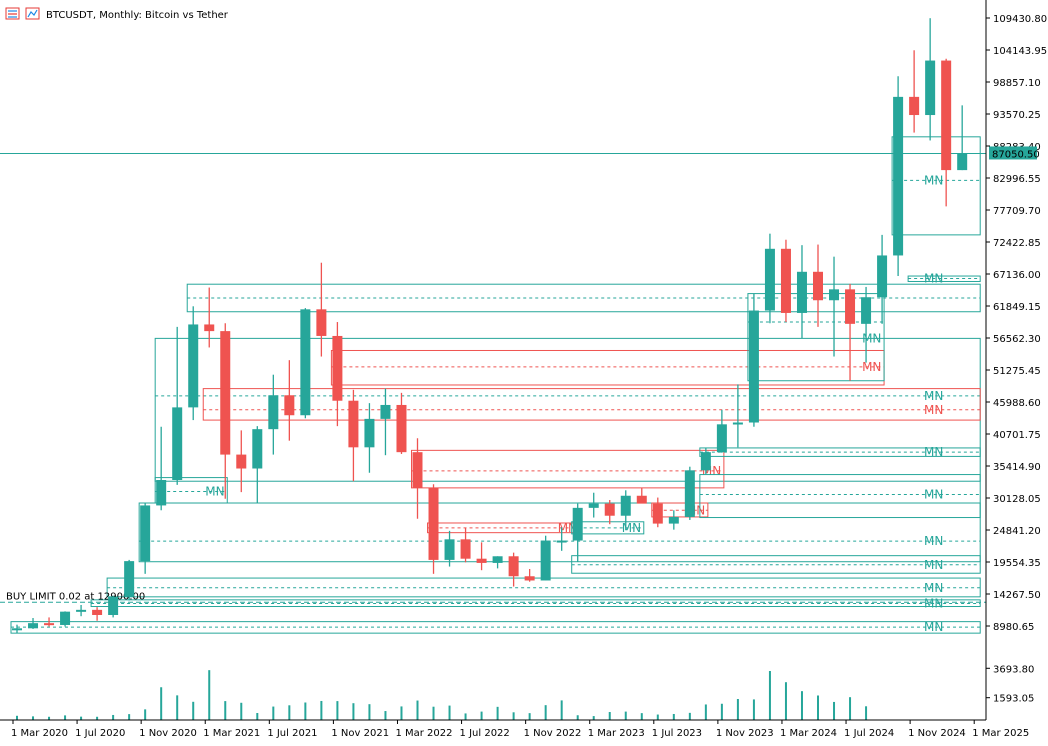  I want to click on price-tick-label: 72422.85, so click(1017, 243).